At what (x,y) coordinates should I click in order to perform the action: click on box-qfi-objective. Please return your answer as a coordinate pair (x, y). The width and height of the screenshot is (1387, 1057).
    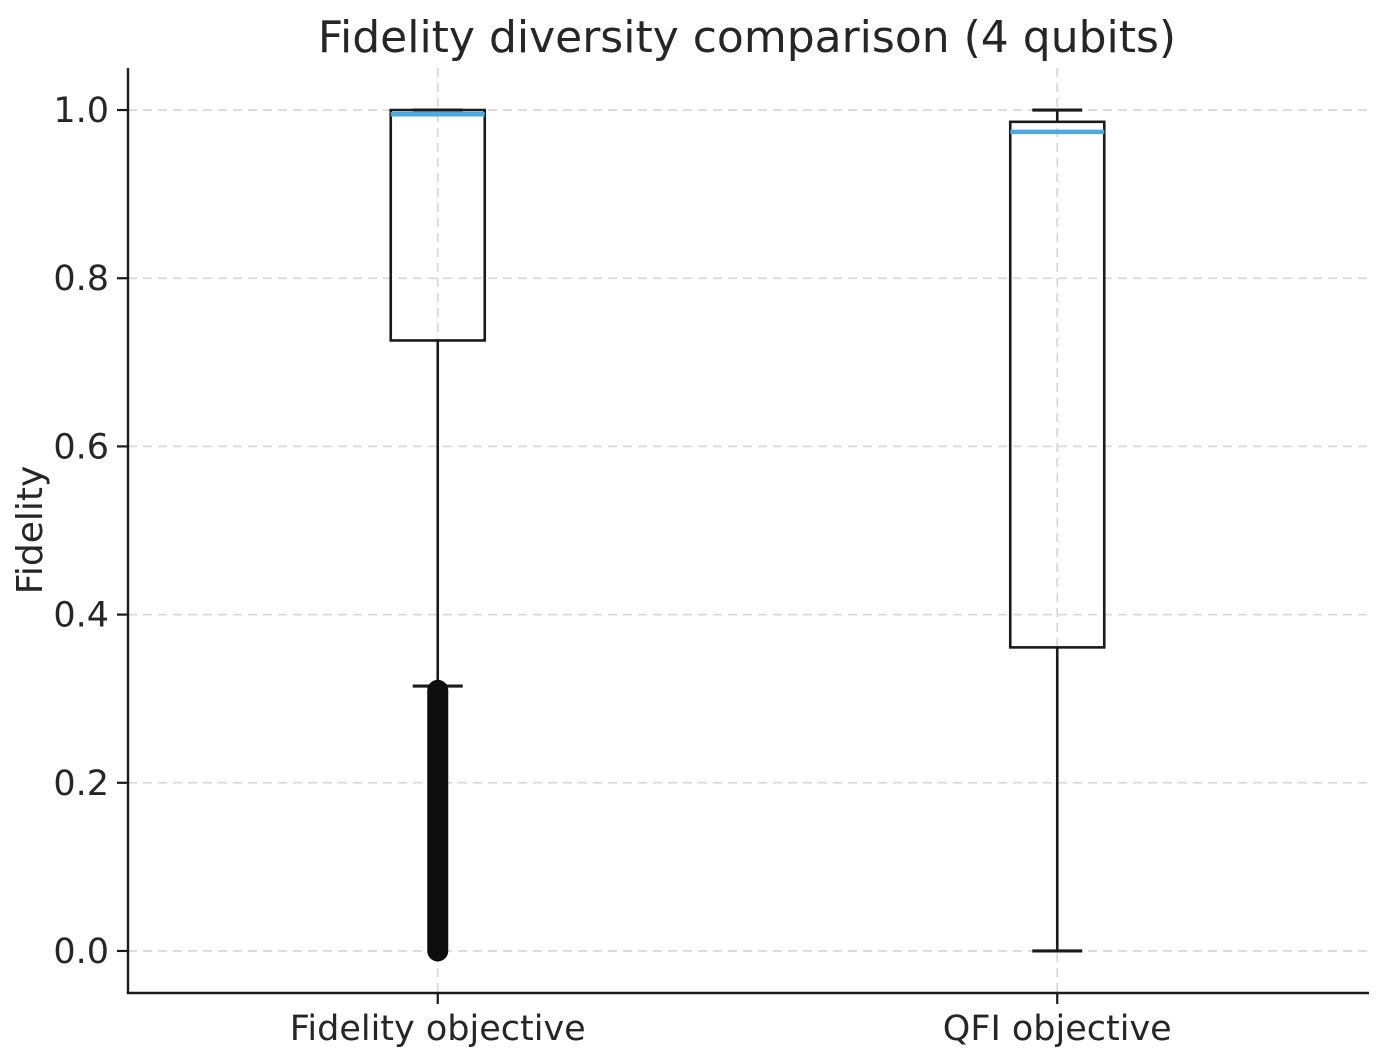
    Looking at the image, I should click on (1057, 530).